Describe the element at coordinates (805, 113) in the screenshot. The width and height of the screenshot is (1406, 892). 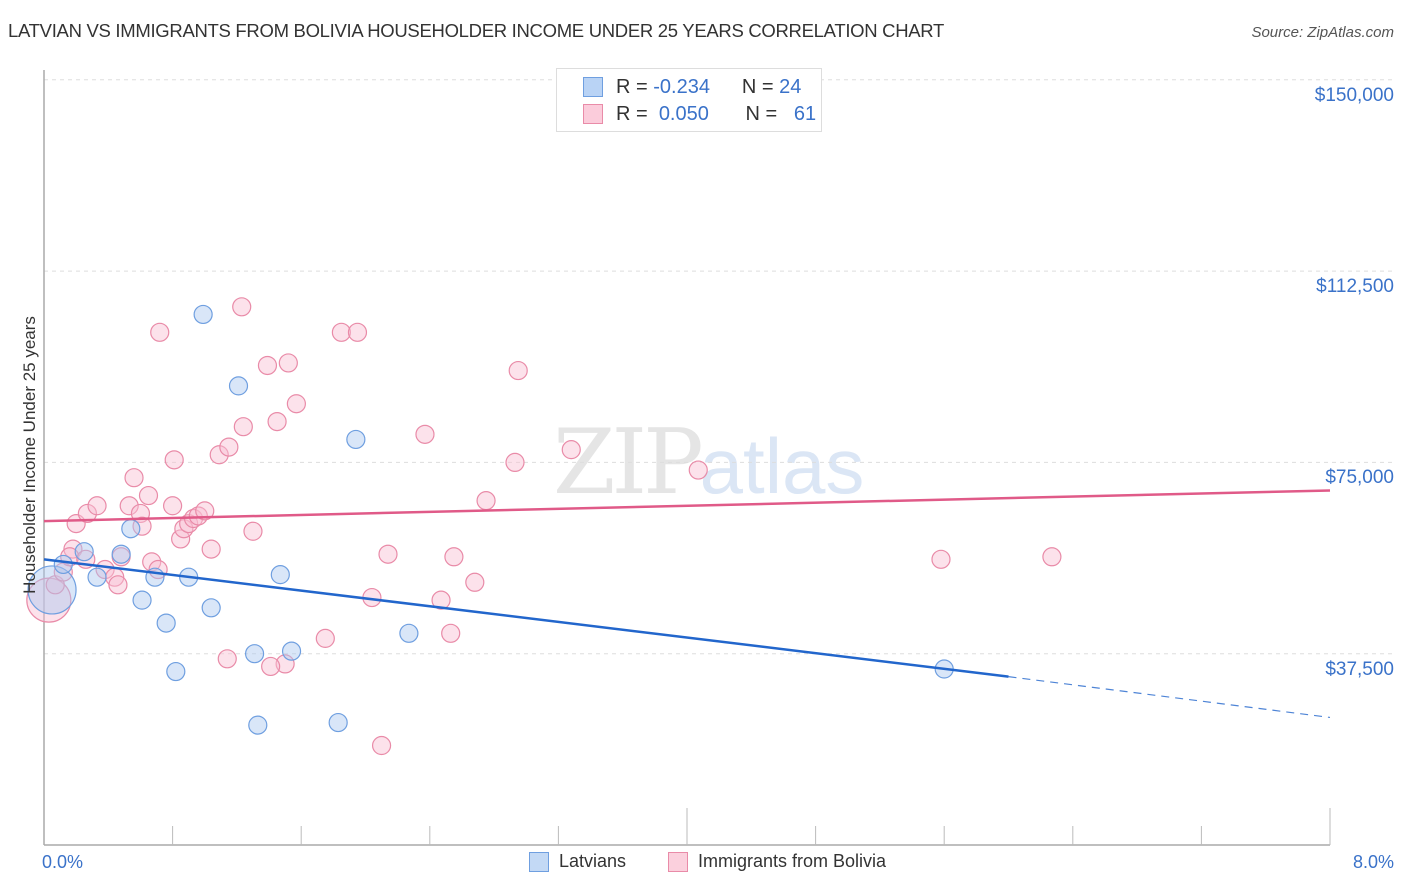
I see `n-value: 61` at that location.